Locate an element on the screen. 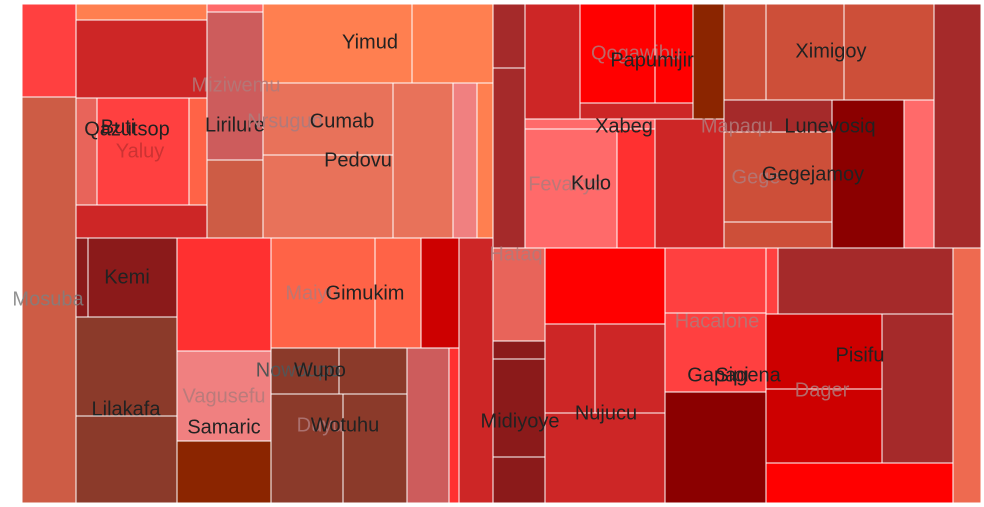 The image size is (984, 507). treemap-label-mosuba: Mosuba is located at coordinates (48, 299).